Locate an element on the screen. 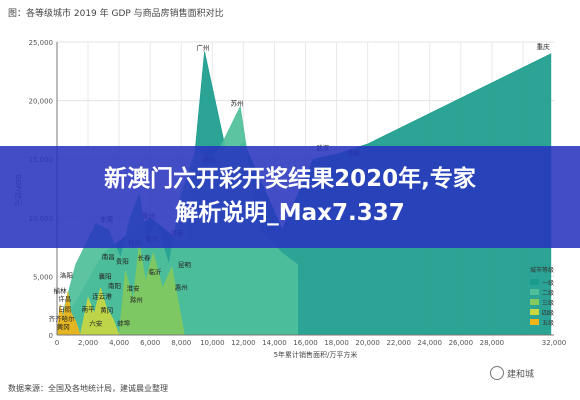  city-label: 长春 is located at coordinates (144, 257).